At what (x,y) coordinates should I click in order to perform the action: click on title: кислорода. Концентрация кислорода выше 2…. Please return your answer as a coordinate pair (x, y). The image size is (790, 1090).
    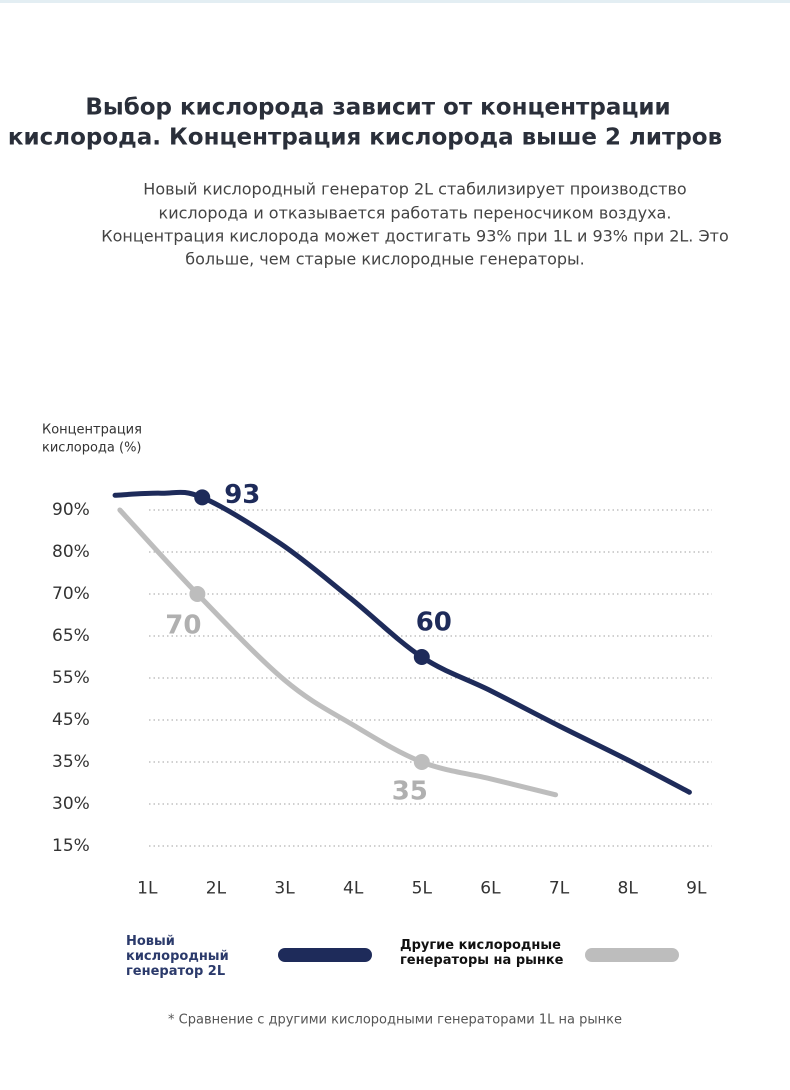
    Looking at the image, I should click on (365, 138).